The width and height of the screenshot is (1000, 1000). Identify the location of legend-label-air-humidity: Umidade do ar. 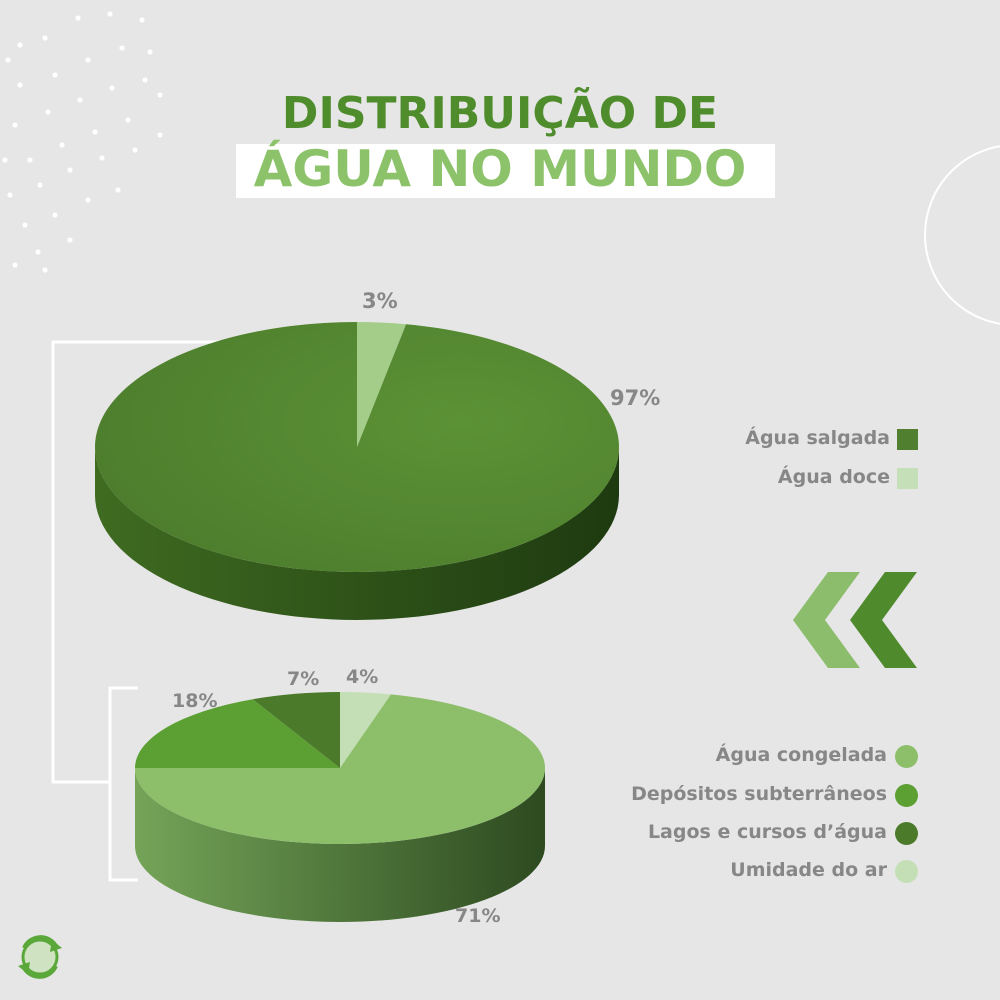
(808, 870).